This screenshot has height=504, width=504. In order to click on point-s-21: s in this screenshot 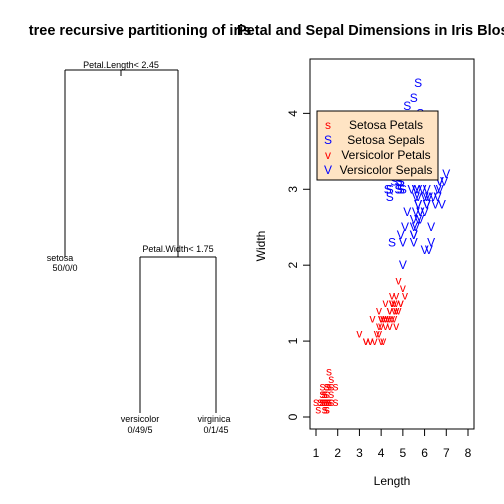, I will do `click(327, 387)`.